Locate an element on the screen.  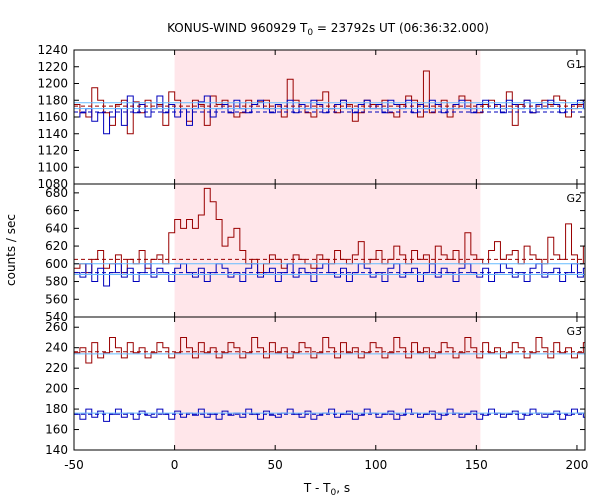
y-tick-label: 260 is located at coordinates (56, 327).